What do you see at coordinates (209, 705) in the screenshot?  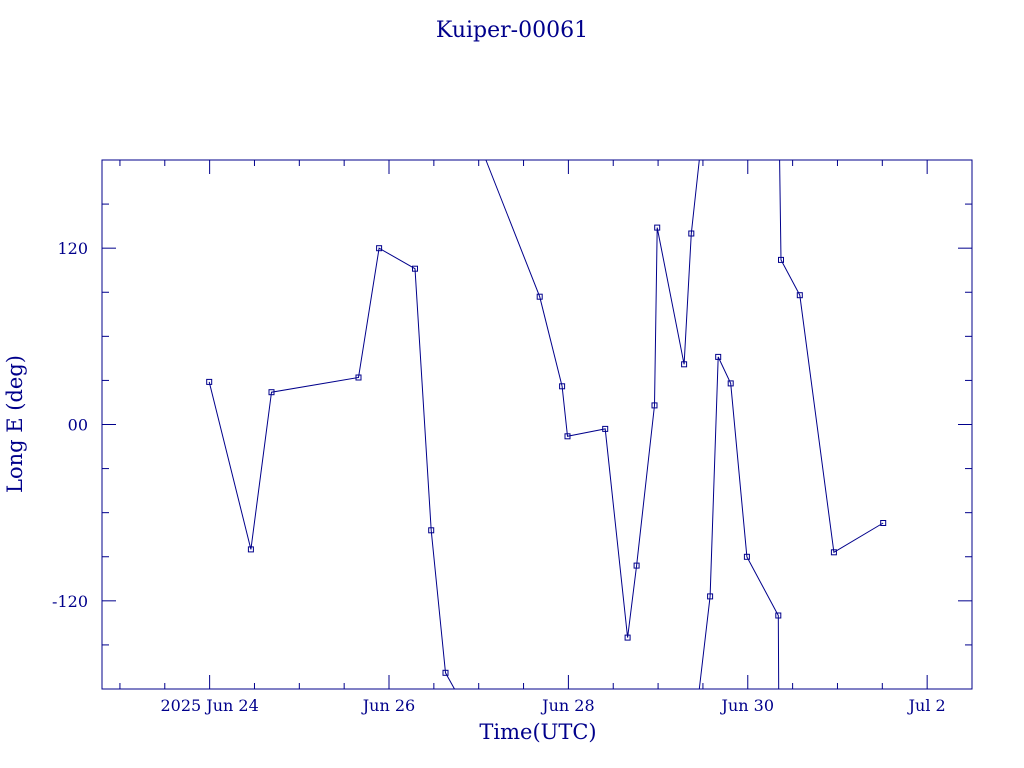 I see `x-tick-label: 2025 Jun 24` at bounding box center [209, 705].